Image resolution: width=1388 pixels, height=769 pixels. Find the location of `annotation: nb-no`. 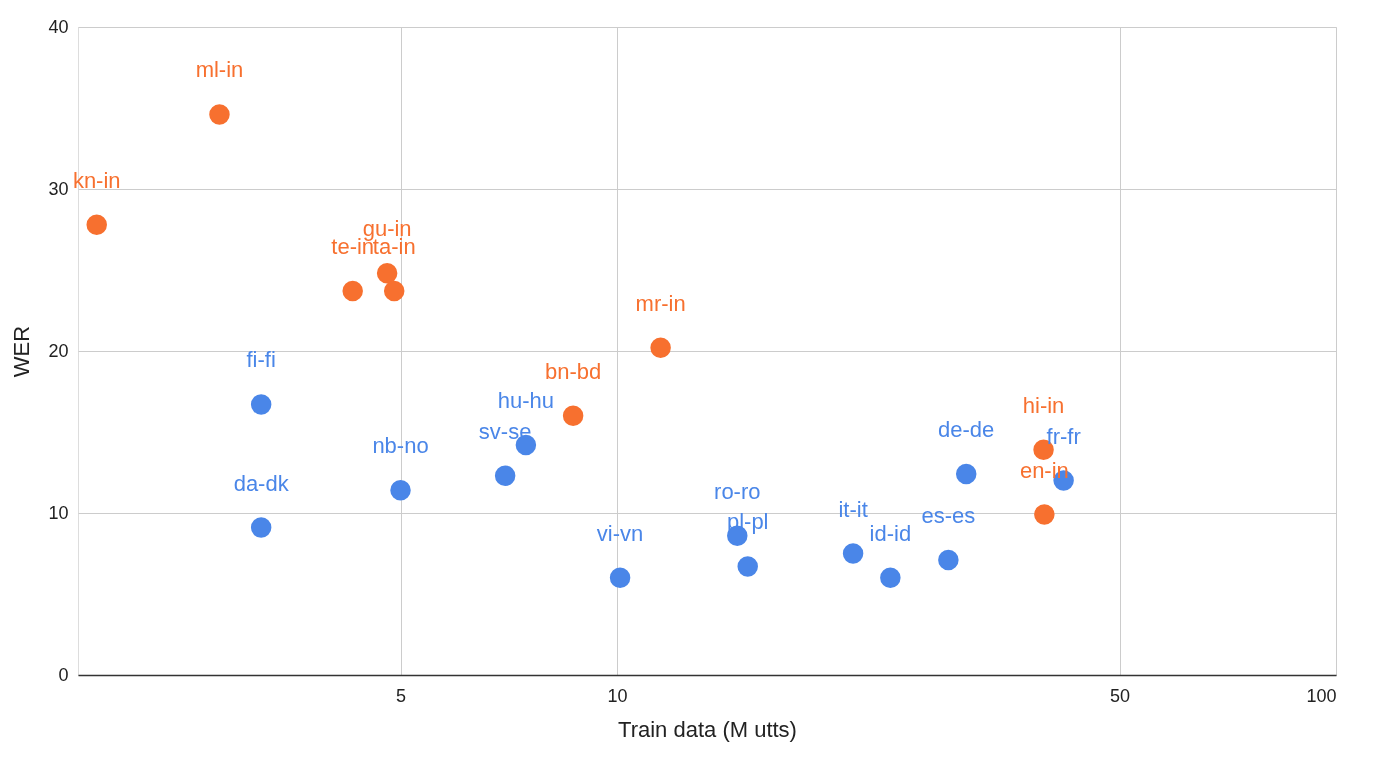

annotation: nb-no is located at coordinates (400, 446).